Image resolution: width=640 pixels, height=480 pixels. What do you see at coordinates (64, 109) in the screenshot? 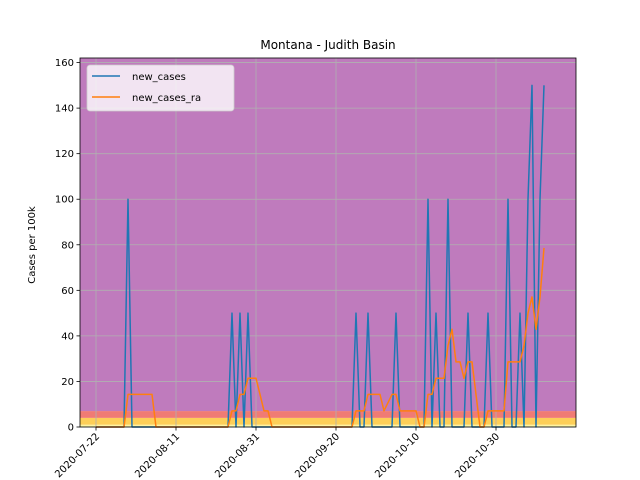
I see `y-tick-label: 140` at bounding box center [64, 109].